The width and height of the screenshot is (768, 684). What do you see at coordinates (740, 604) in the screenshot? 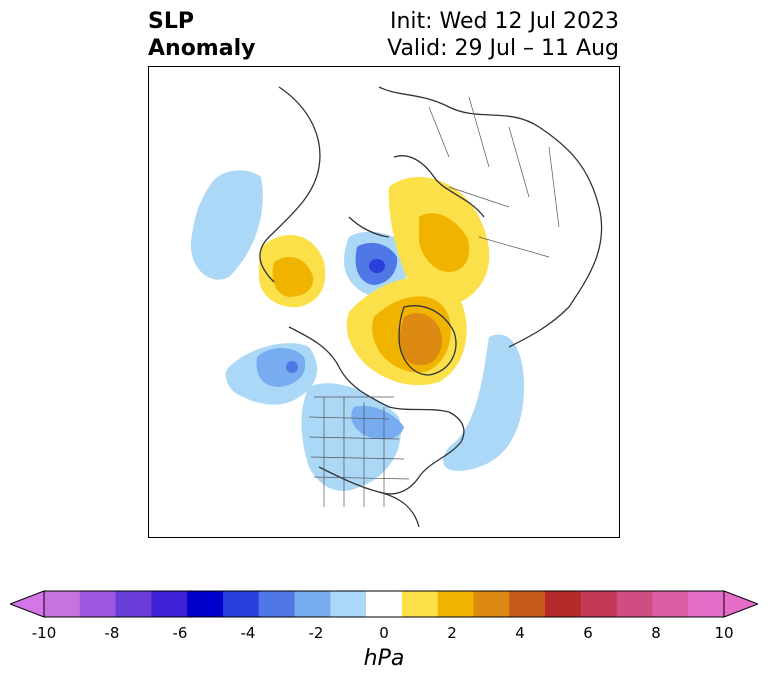
I see `colorbar-over-extension` at bounding box center [740, 604].